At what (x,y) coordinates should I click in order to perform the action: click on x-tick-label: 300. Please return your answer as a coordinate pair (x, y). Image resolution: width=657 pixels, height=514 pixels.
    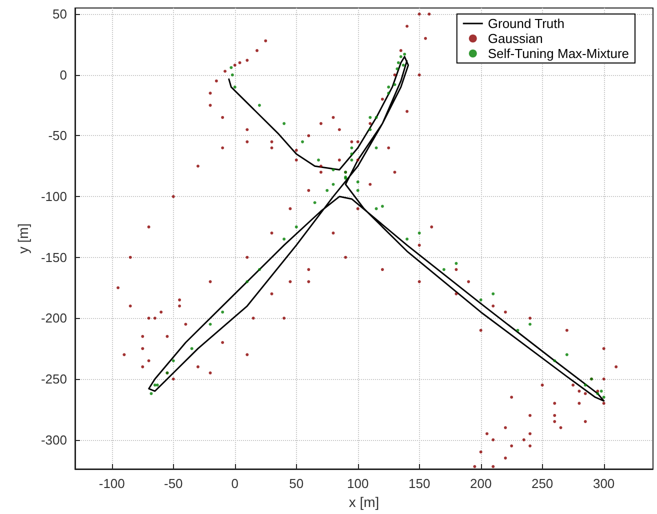
    Looking at the image, I should click on (603, 483).